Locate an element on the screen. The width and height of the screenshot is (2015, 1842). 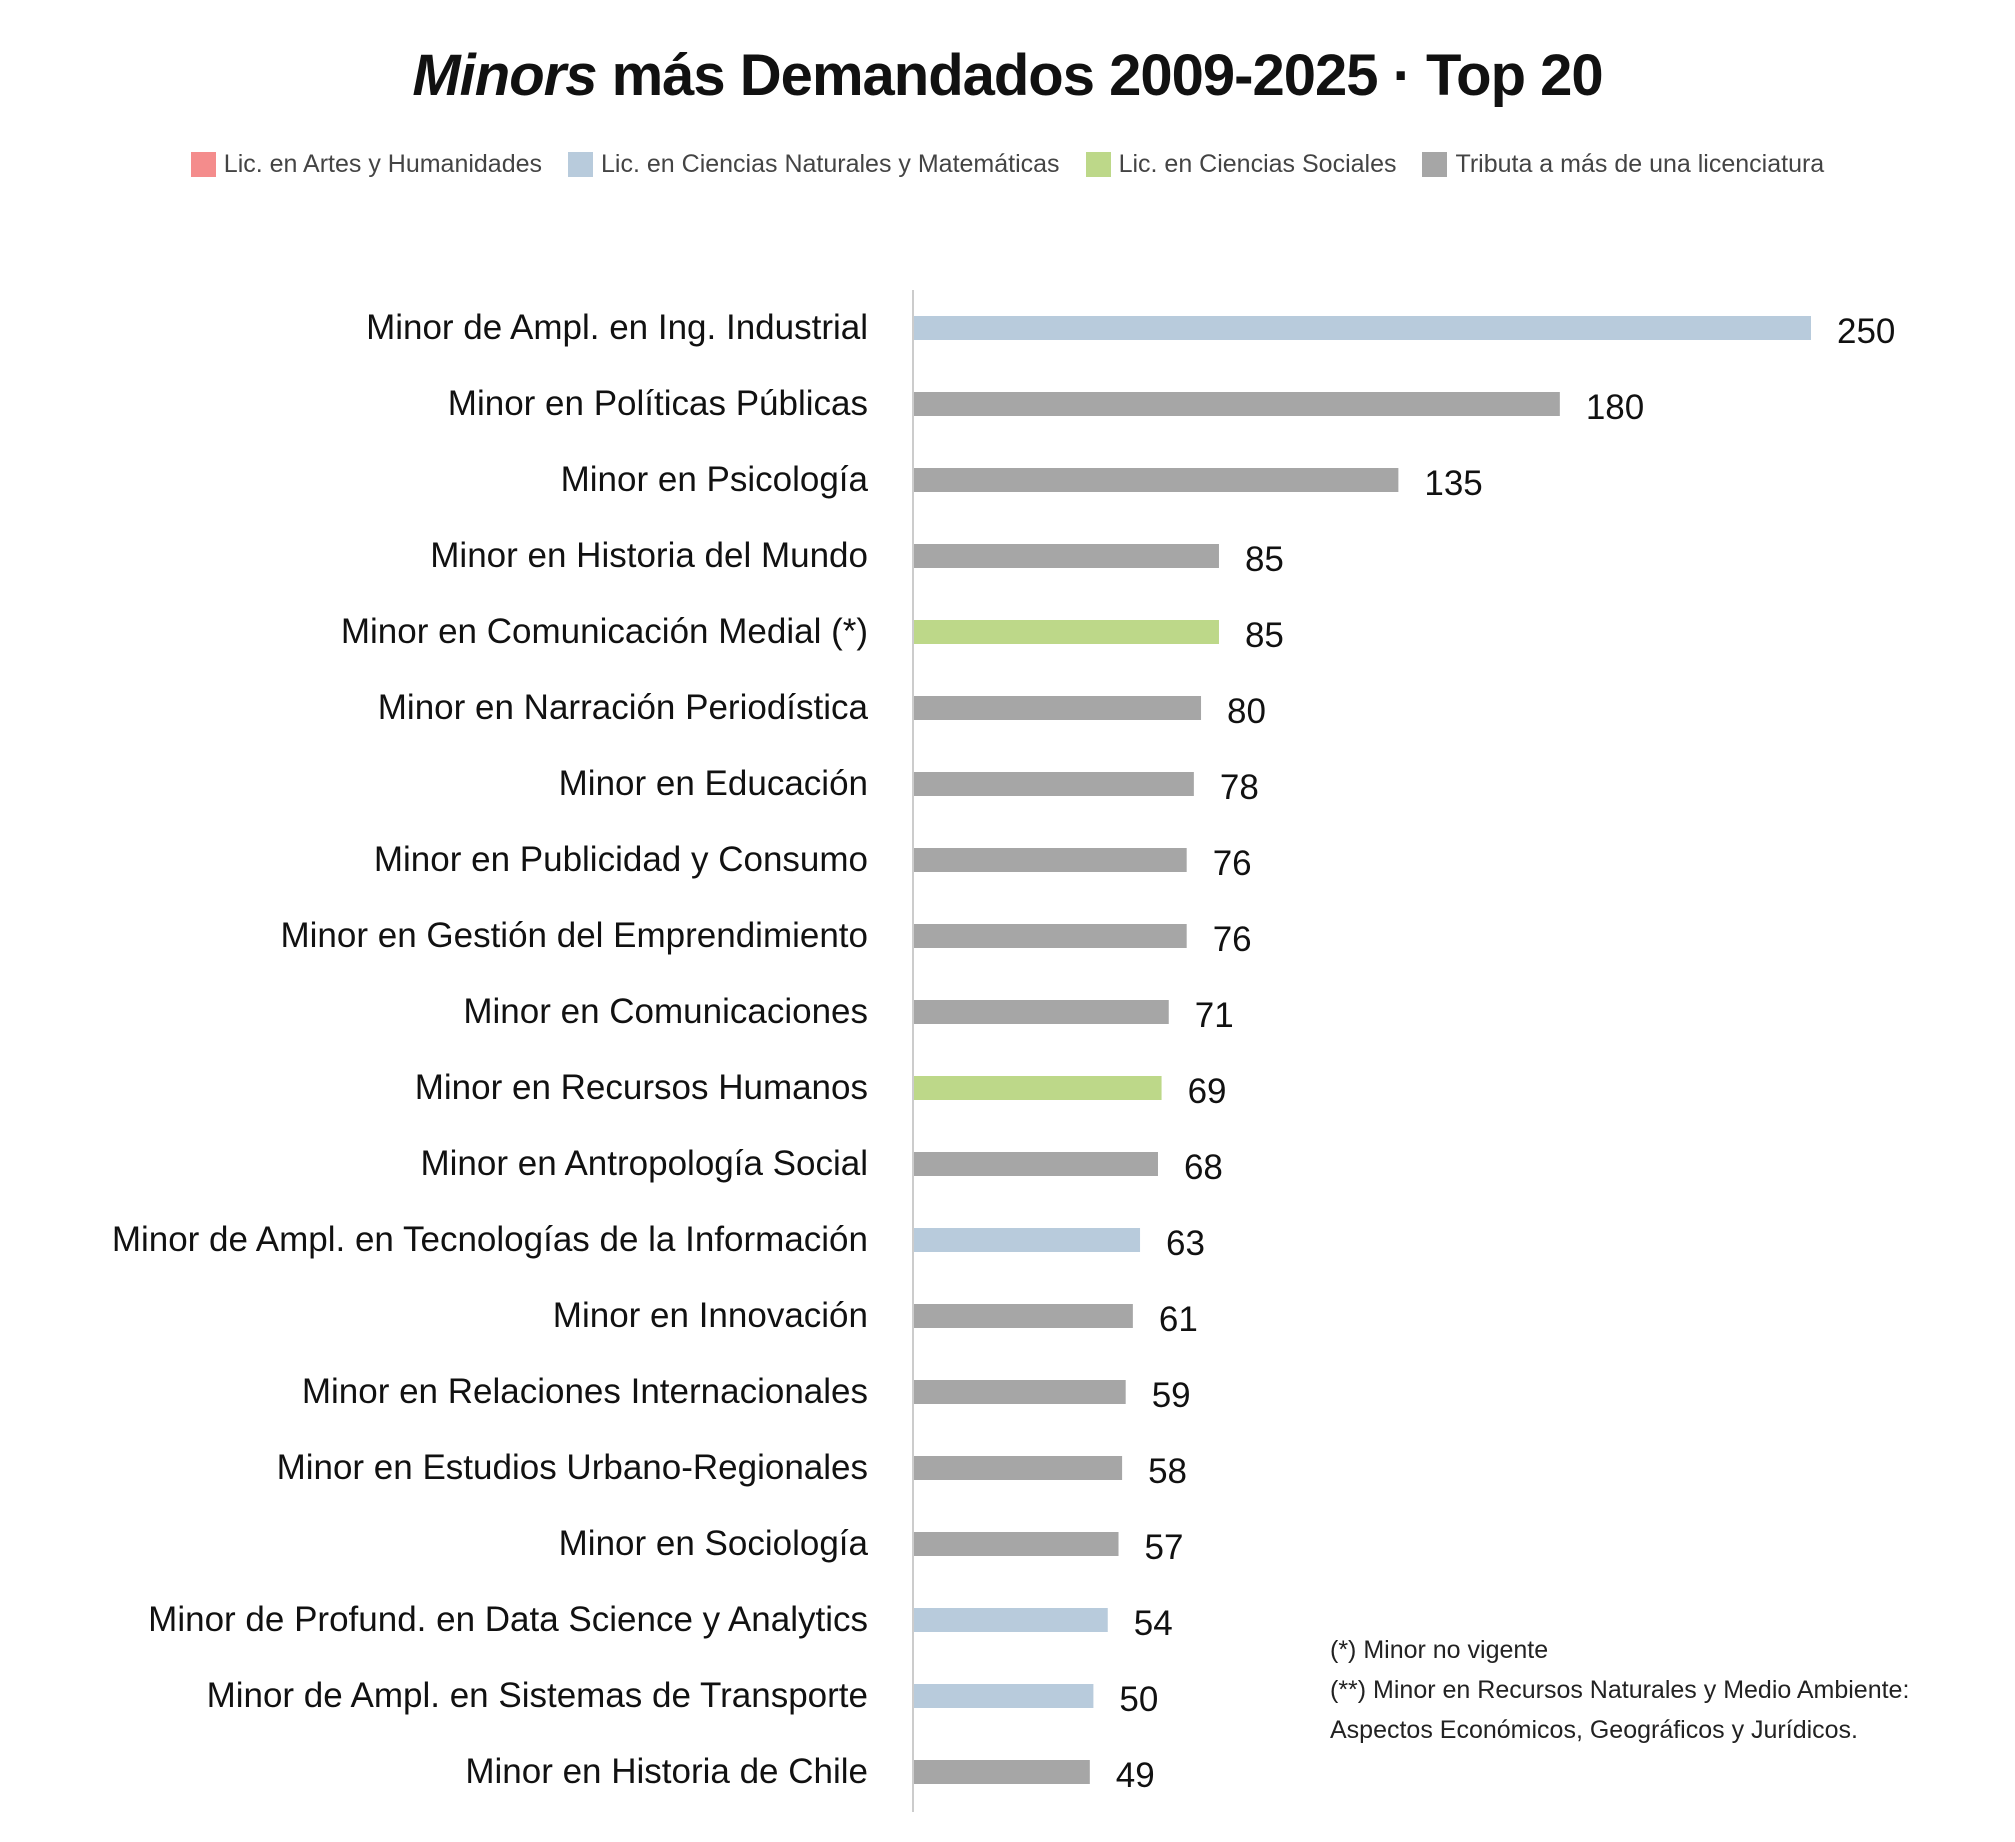
category-label: Minor en Antropología Social is located at coordinates (645, 1163).